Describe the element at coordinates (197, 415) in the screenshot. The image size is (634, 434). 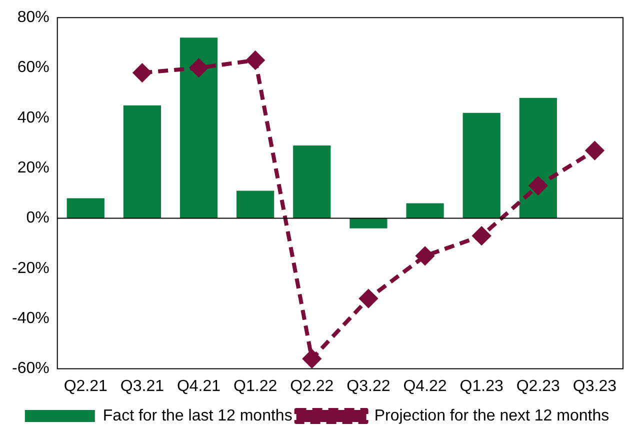
I see `legend-label: Fact for the last 12 months` at that location.